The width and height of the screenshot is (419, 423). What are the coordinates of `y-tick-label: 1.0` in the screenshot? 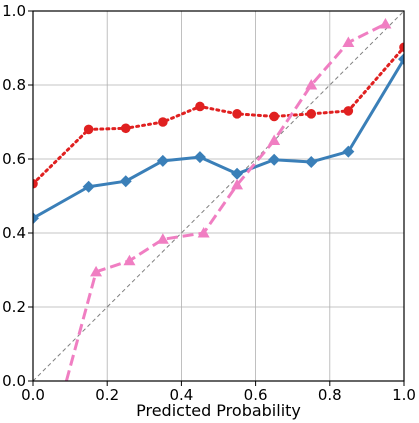 It's located at (14, 11).